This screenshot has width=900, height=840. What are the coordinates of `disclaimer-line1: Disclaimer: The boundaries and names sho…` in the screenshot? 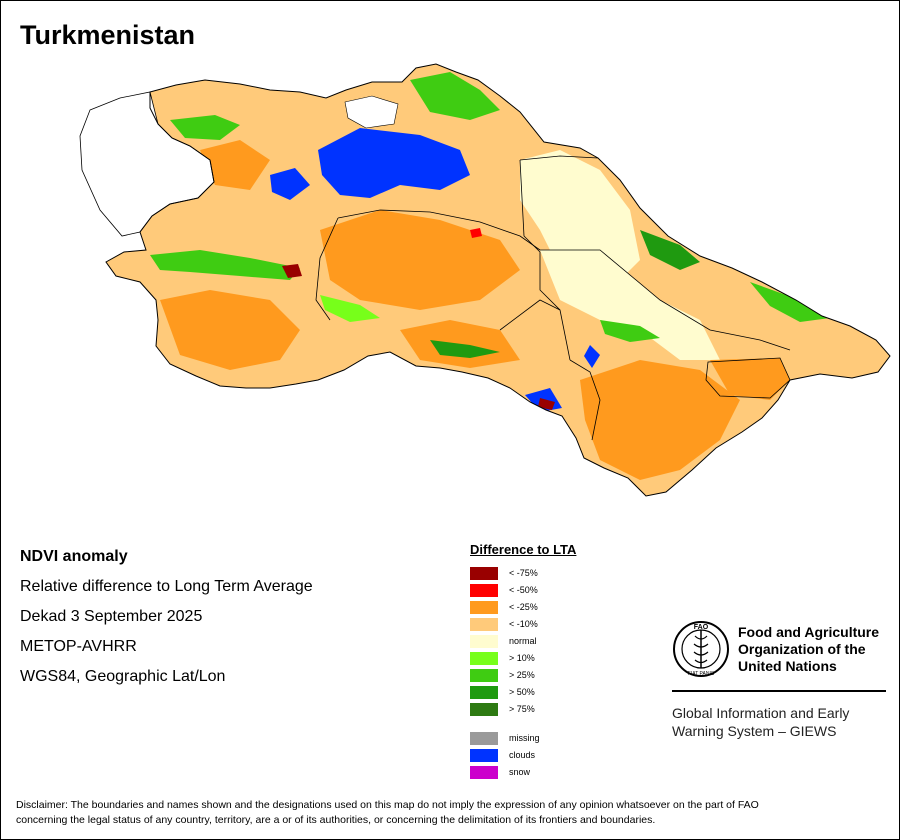 It's located at (387, 805).